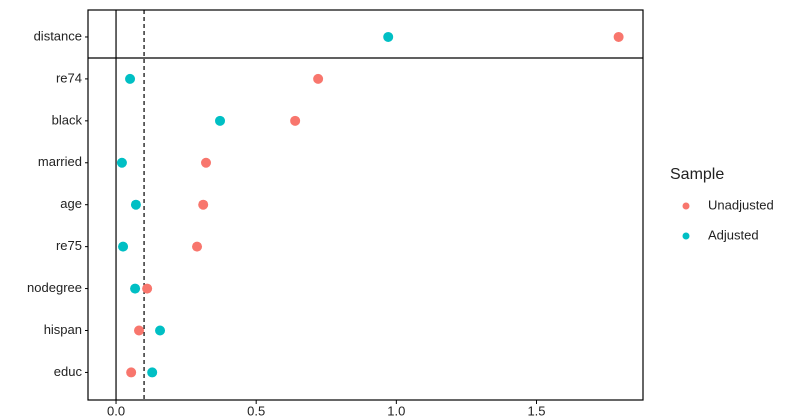 Image resolution: width=800 pixels, height=419 pixels. I want to click on y-tick-label: re75, so click(69, 245).